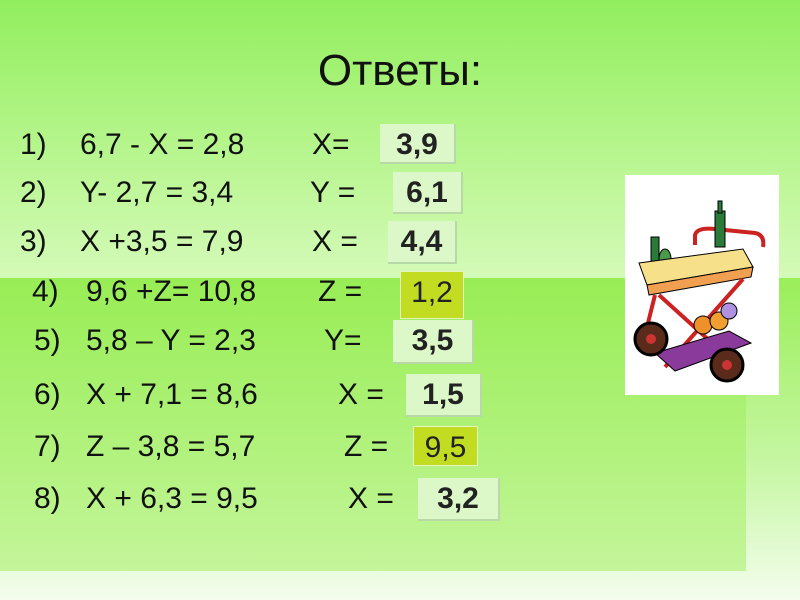  I want to click on answer-box: 3,2, so click(459, 499).